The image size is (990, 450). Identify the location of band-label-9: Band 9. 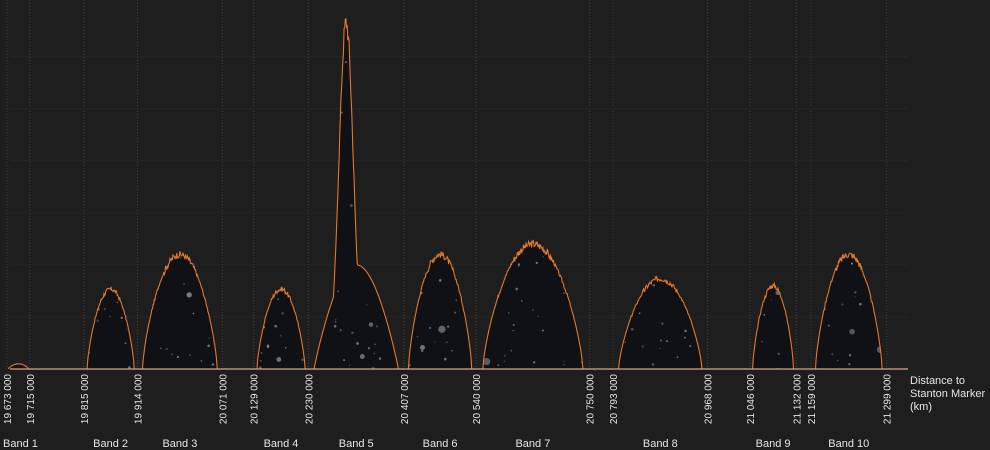
(773, 444).